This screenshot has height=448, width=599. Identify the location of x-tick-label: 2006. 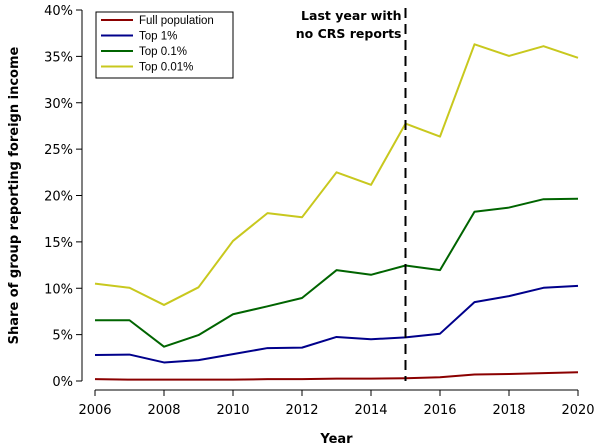
(94, 410).